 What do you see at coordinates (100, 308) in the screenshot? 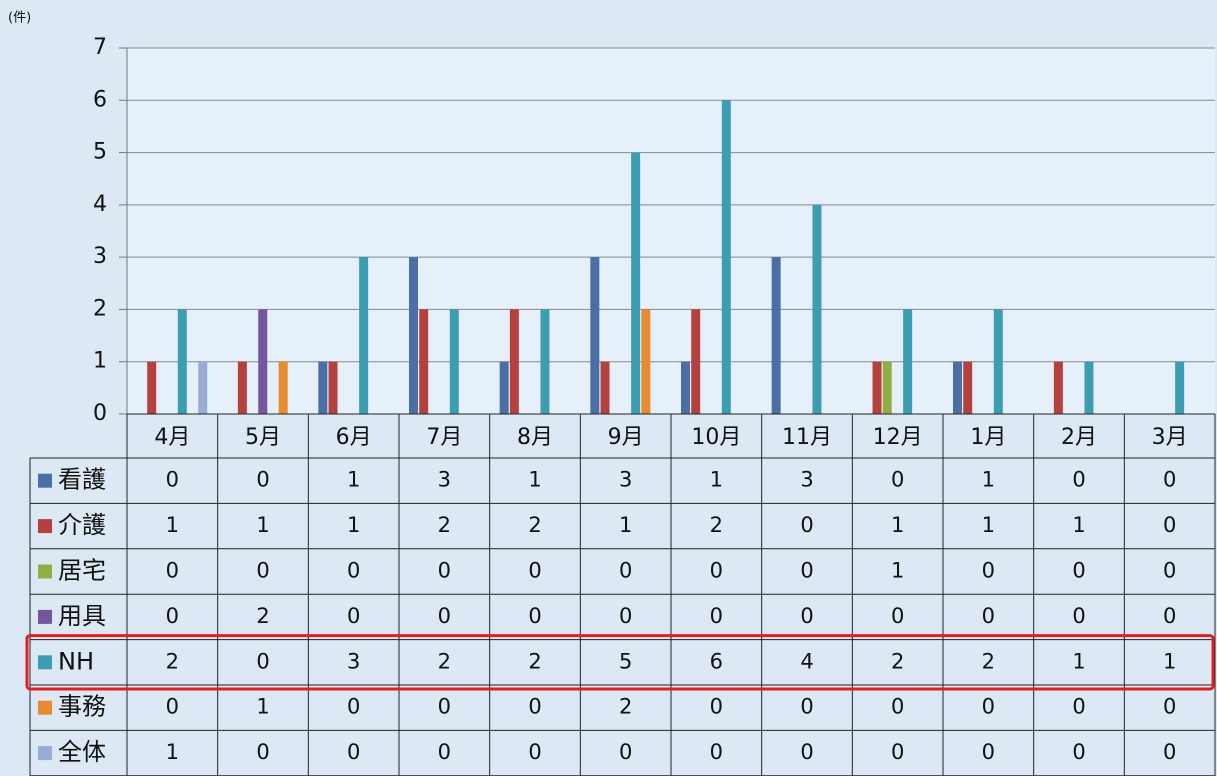
I see `y-tick-label: 2` at bounding box center [100, 308].